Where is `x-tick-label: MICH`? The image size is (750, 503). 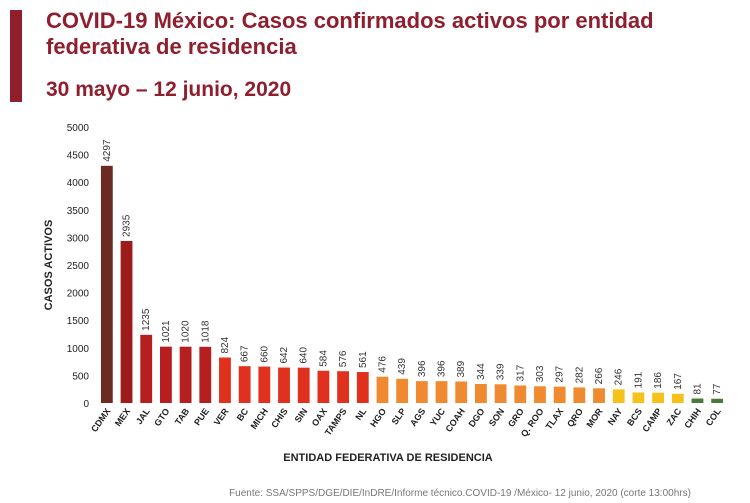
x-tick-label: MICH is located at coordinates (259, 418).